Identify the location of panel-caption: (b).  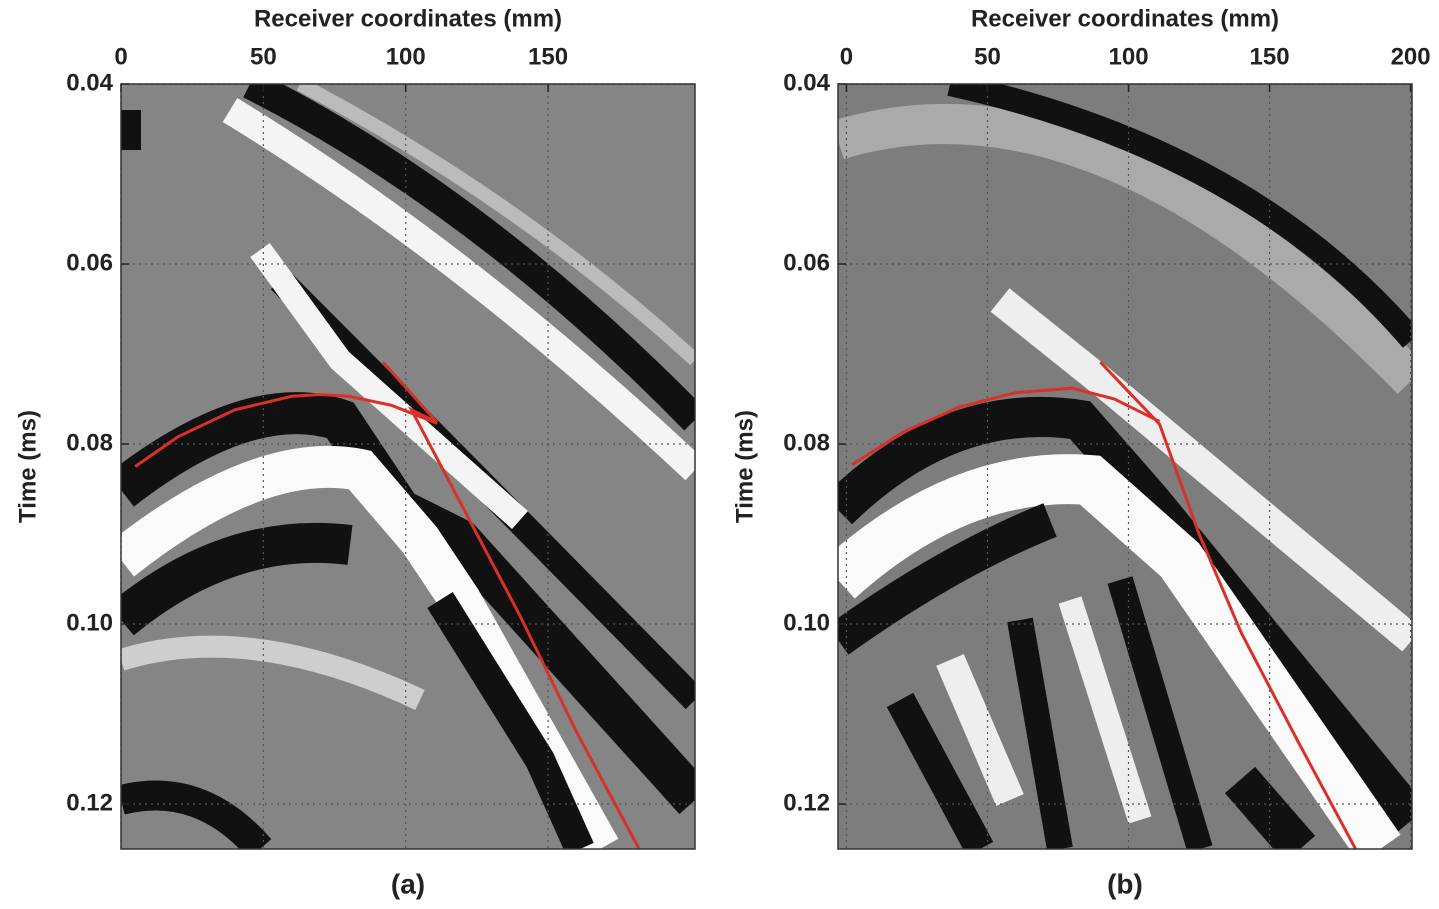
(1125, 883).